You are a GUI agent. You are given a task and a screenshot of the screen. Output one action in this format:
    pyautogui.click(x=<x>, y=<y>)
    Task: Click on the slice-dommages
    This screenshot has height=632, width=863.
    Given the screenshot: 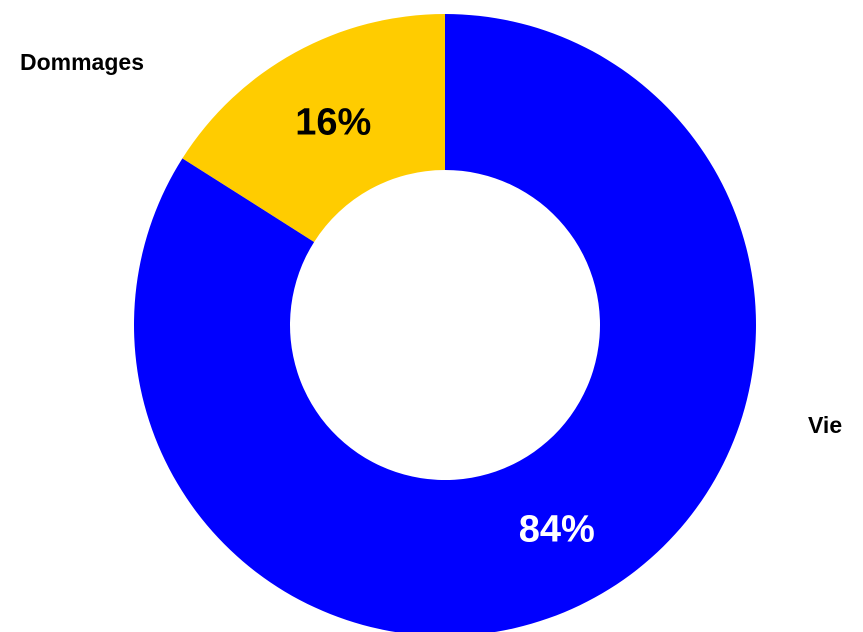 What is the action you would take?
    pyautogui.click(x=314, y=127)
    